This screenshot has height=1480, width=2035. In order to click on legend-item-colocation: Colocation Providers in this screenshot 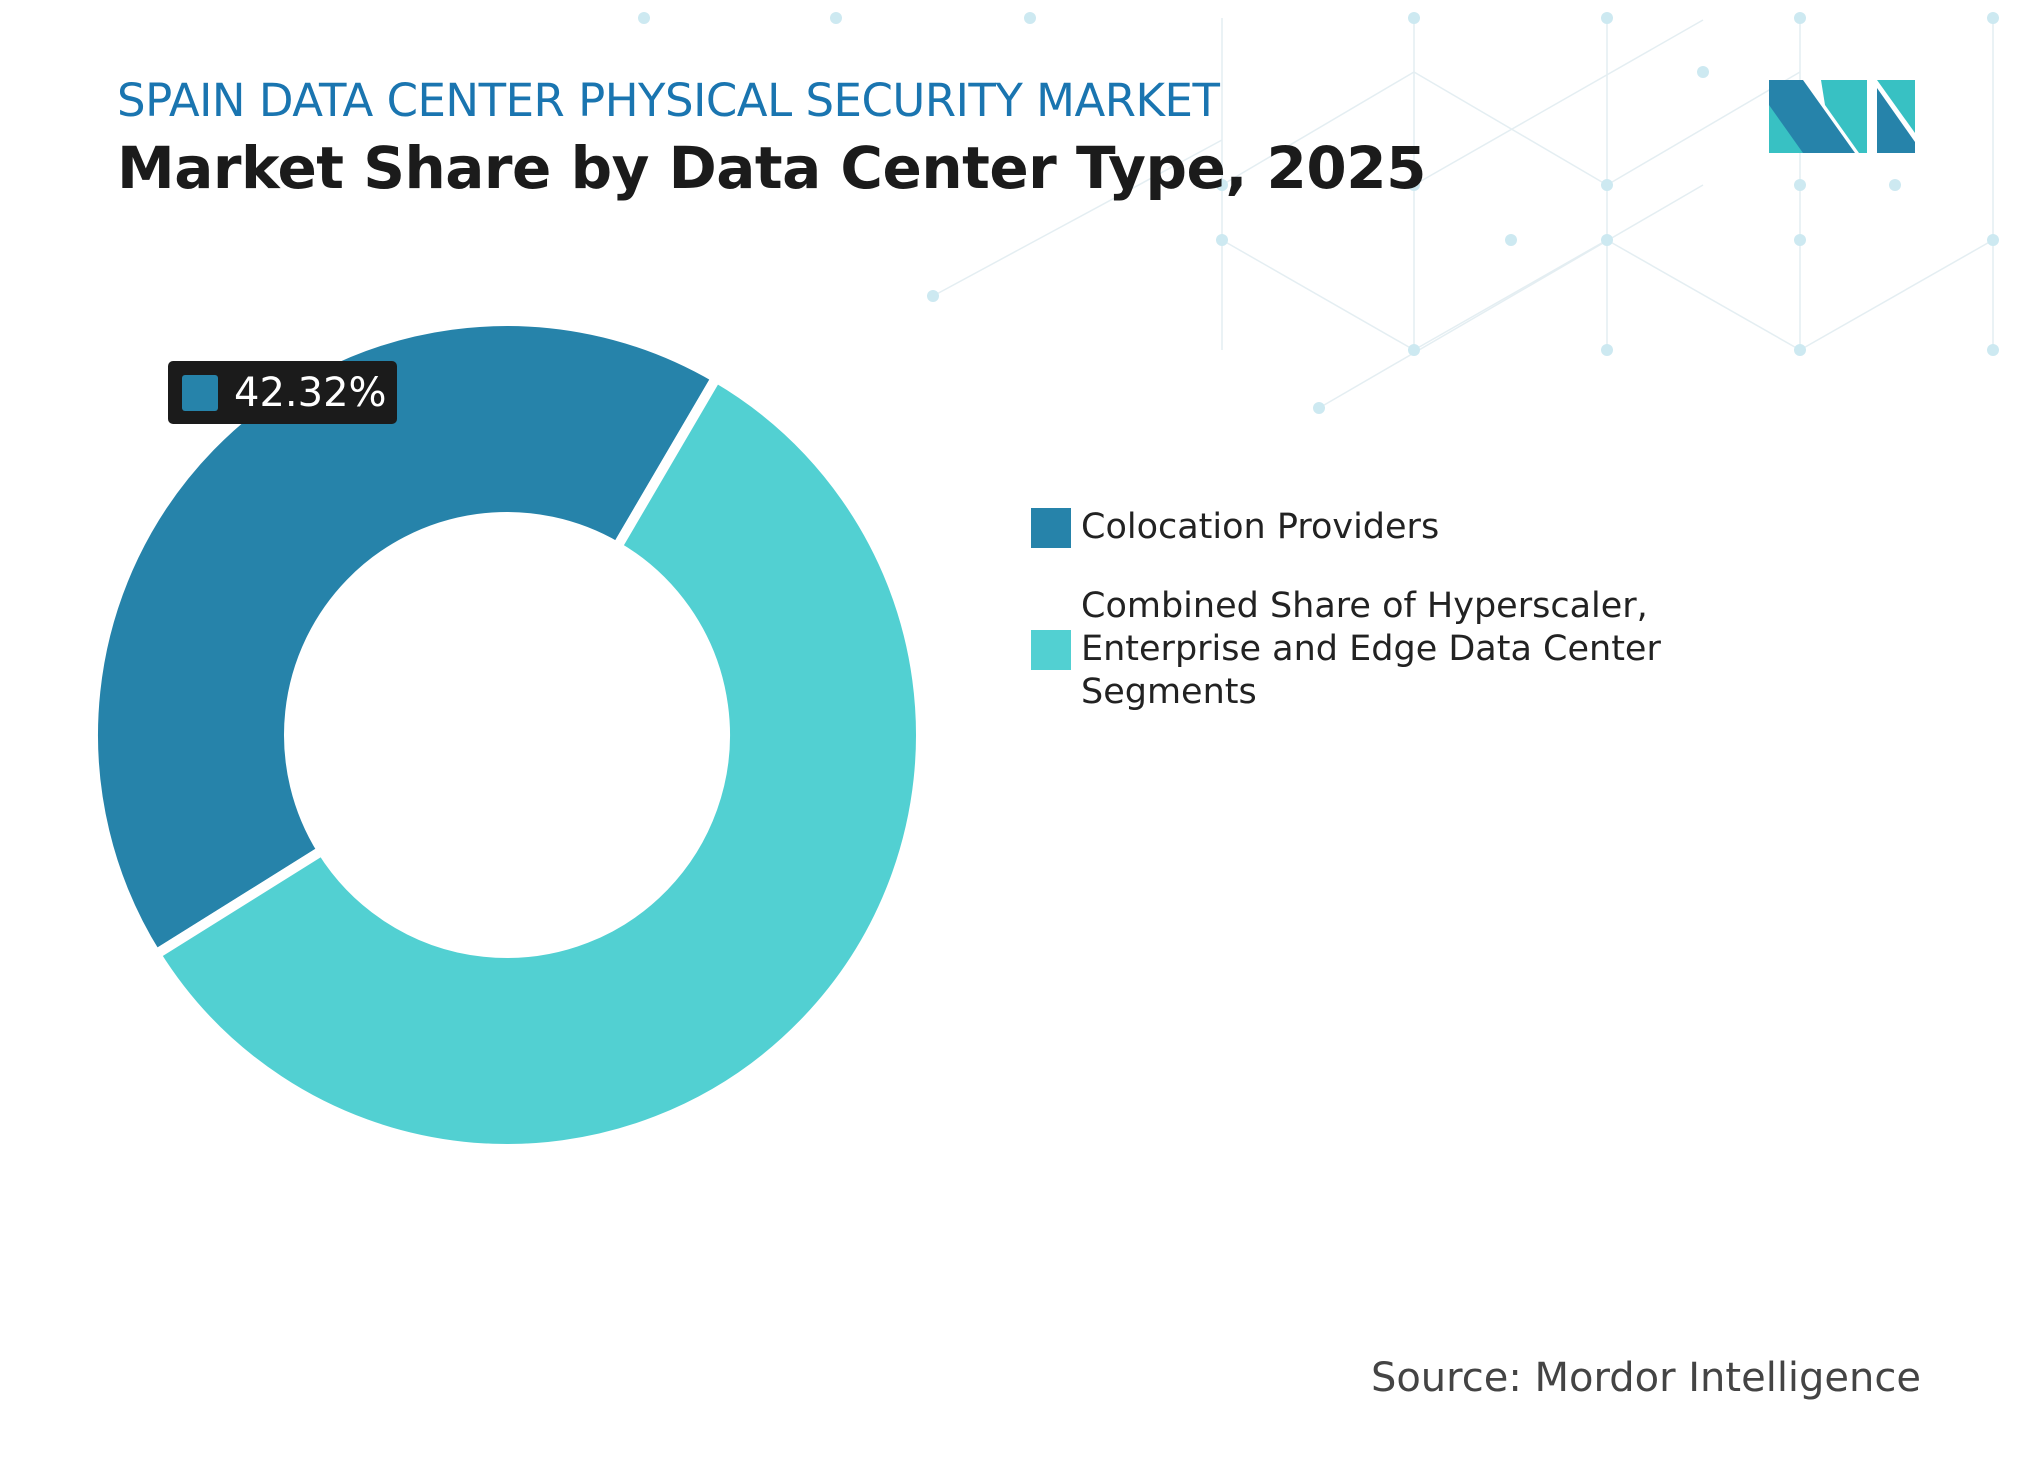, I will do `click(1366, 527)`.